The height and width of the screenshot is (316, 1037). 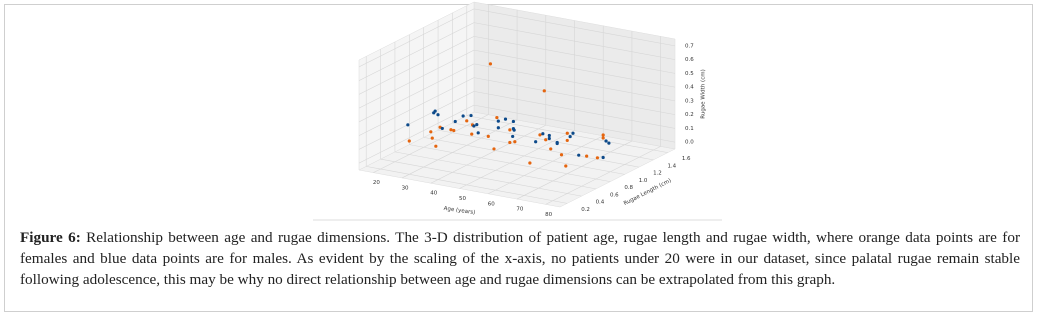 I want to click on x-tick-label: 60, so click(x=491, y=204).